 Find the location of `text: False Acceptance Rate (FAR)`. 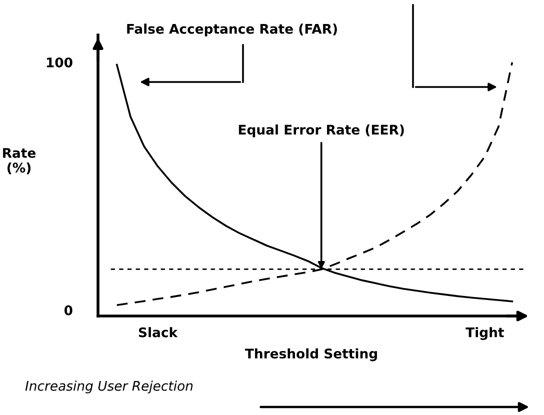

text: False Acceptance Rate (FAR) is located at coordinates (232, 30).